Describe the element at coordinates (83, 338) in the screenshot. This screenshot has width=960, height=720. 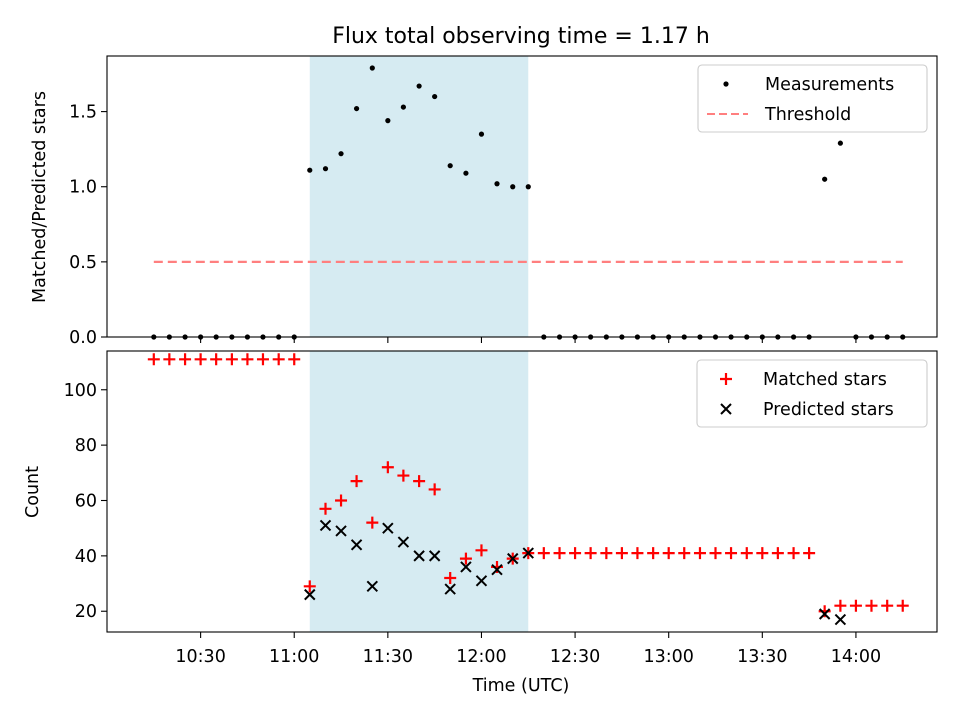
I see `top-ytick-label: 0.0` at that location.